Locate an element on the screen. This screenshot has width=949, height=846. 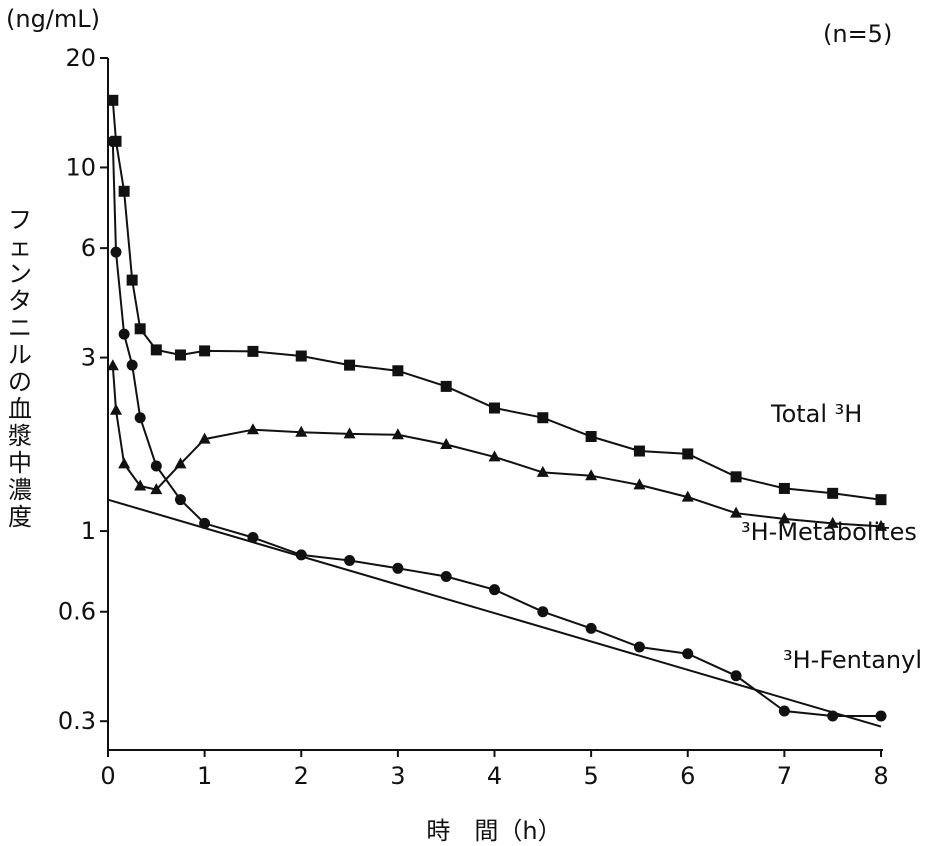
y-axis-title-char: ル is located at coordinates (20, 355).